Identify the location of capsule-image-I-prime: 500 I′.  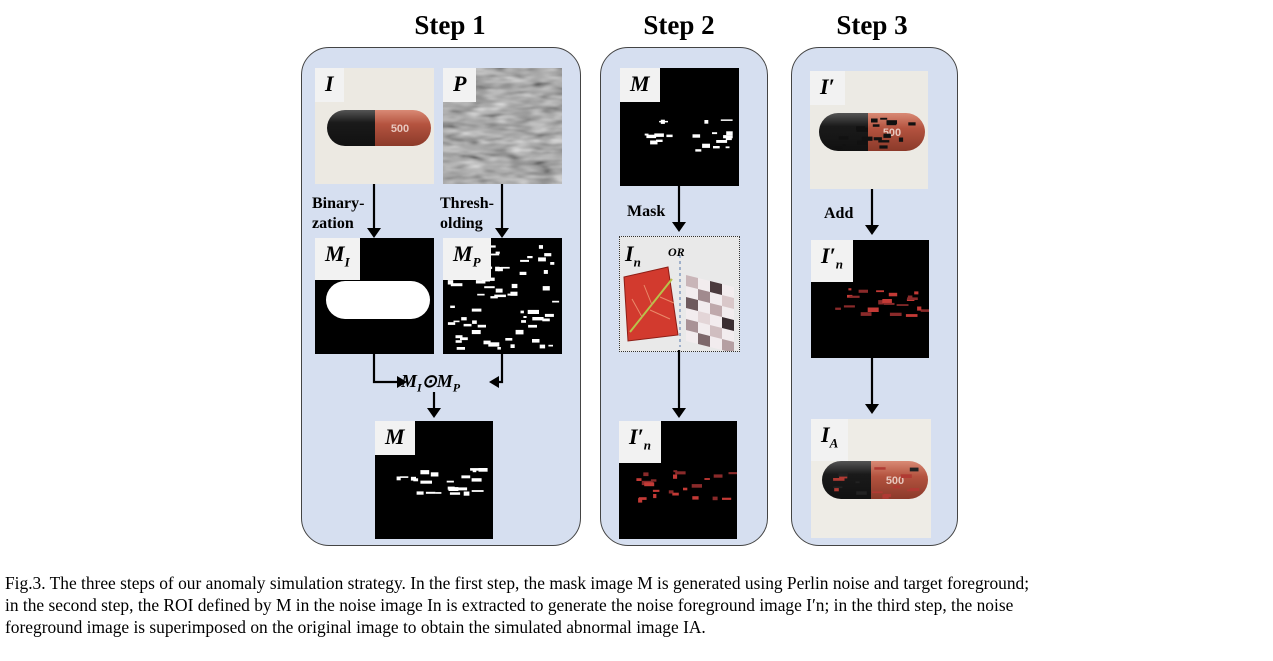
(869, 130).